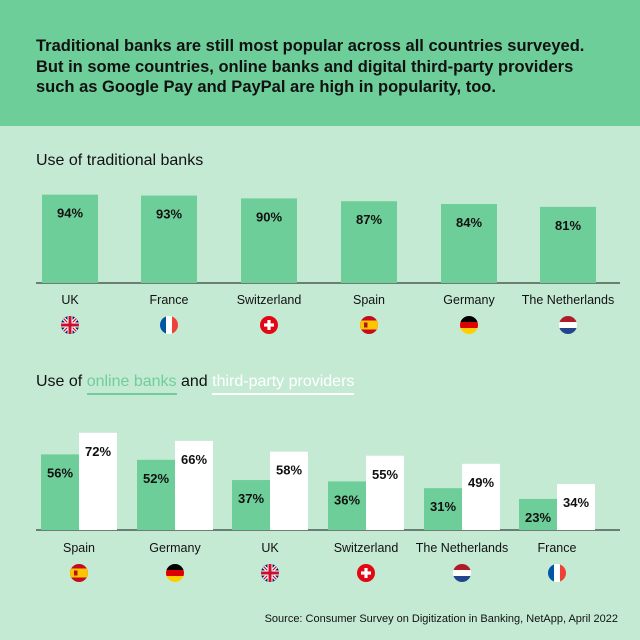 The width and height of the screenshot is (640, 640). Describe the element at coordinates (70, 300) in the screenshot. I see `chart1-category-label: UK` at that location.